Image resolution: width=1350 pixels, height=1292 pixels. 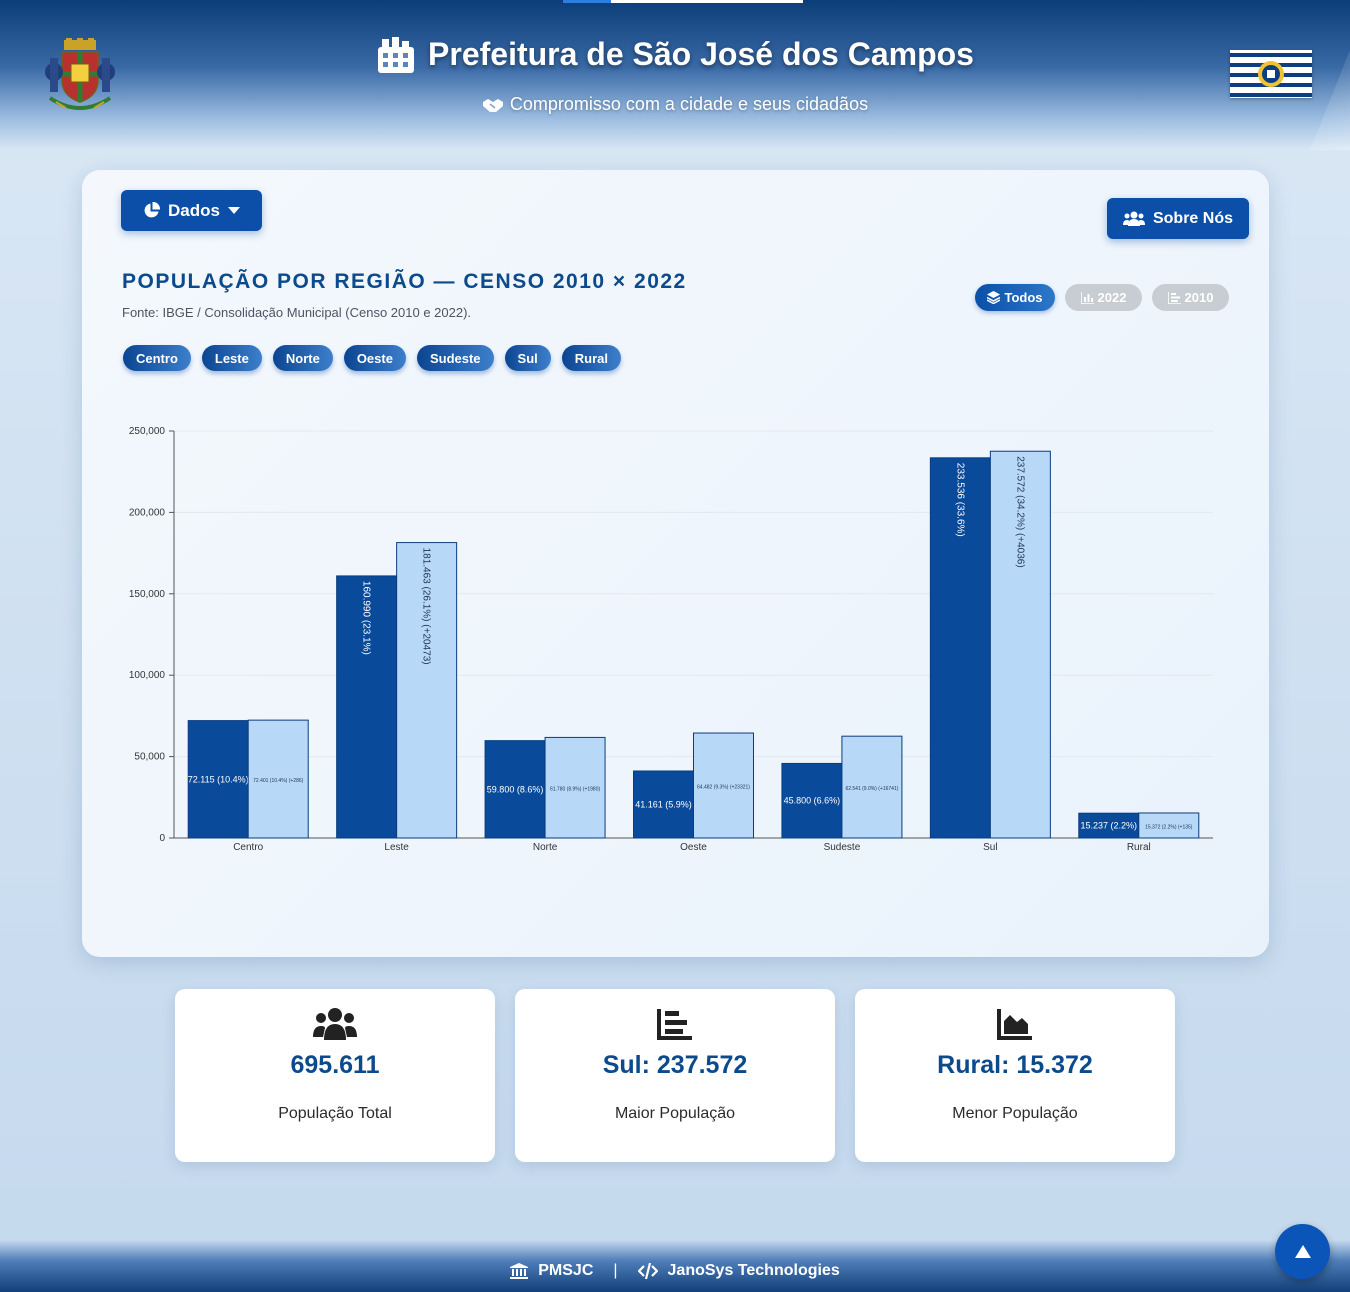 What do you see at coordinates (427, 690) in the screenshot?
I see `bar-leste-second` at bounding box center [427, 690].